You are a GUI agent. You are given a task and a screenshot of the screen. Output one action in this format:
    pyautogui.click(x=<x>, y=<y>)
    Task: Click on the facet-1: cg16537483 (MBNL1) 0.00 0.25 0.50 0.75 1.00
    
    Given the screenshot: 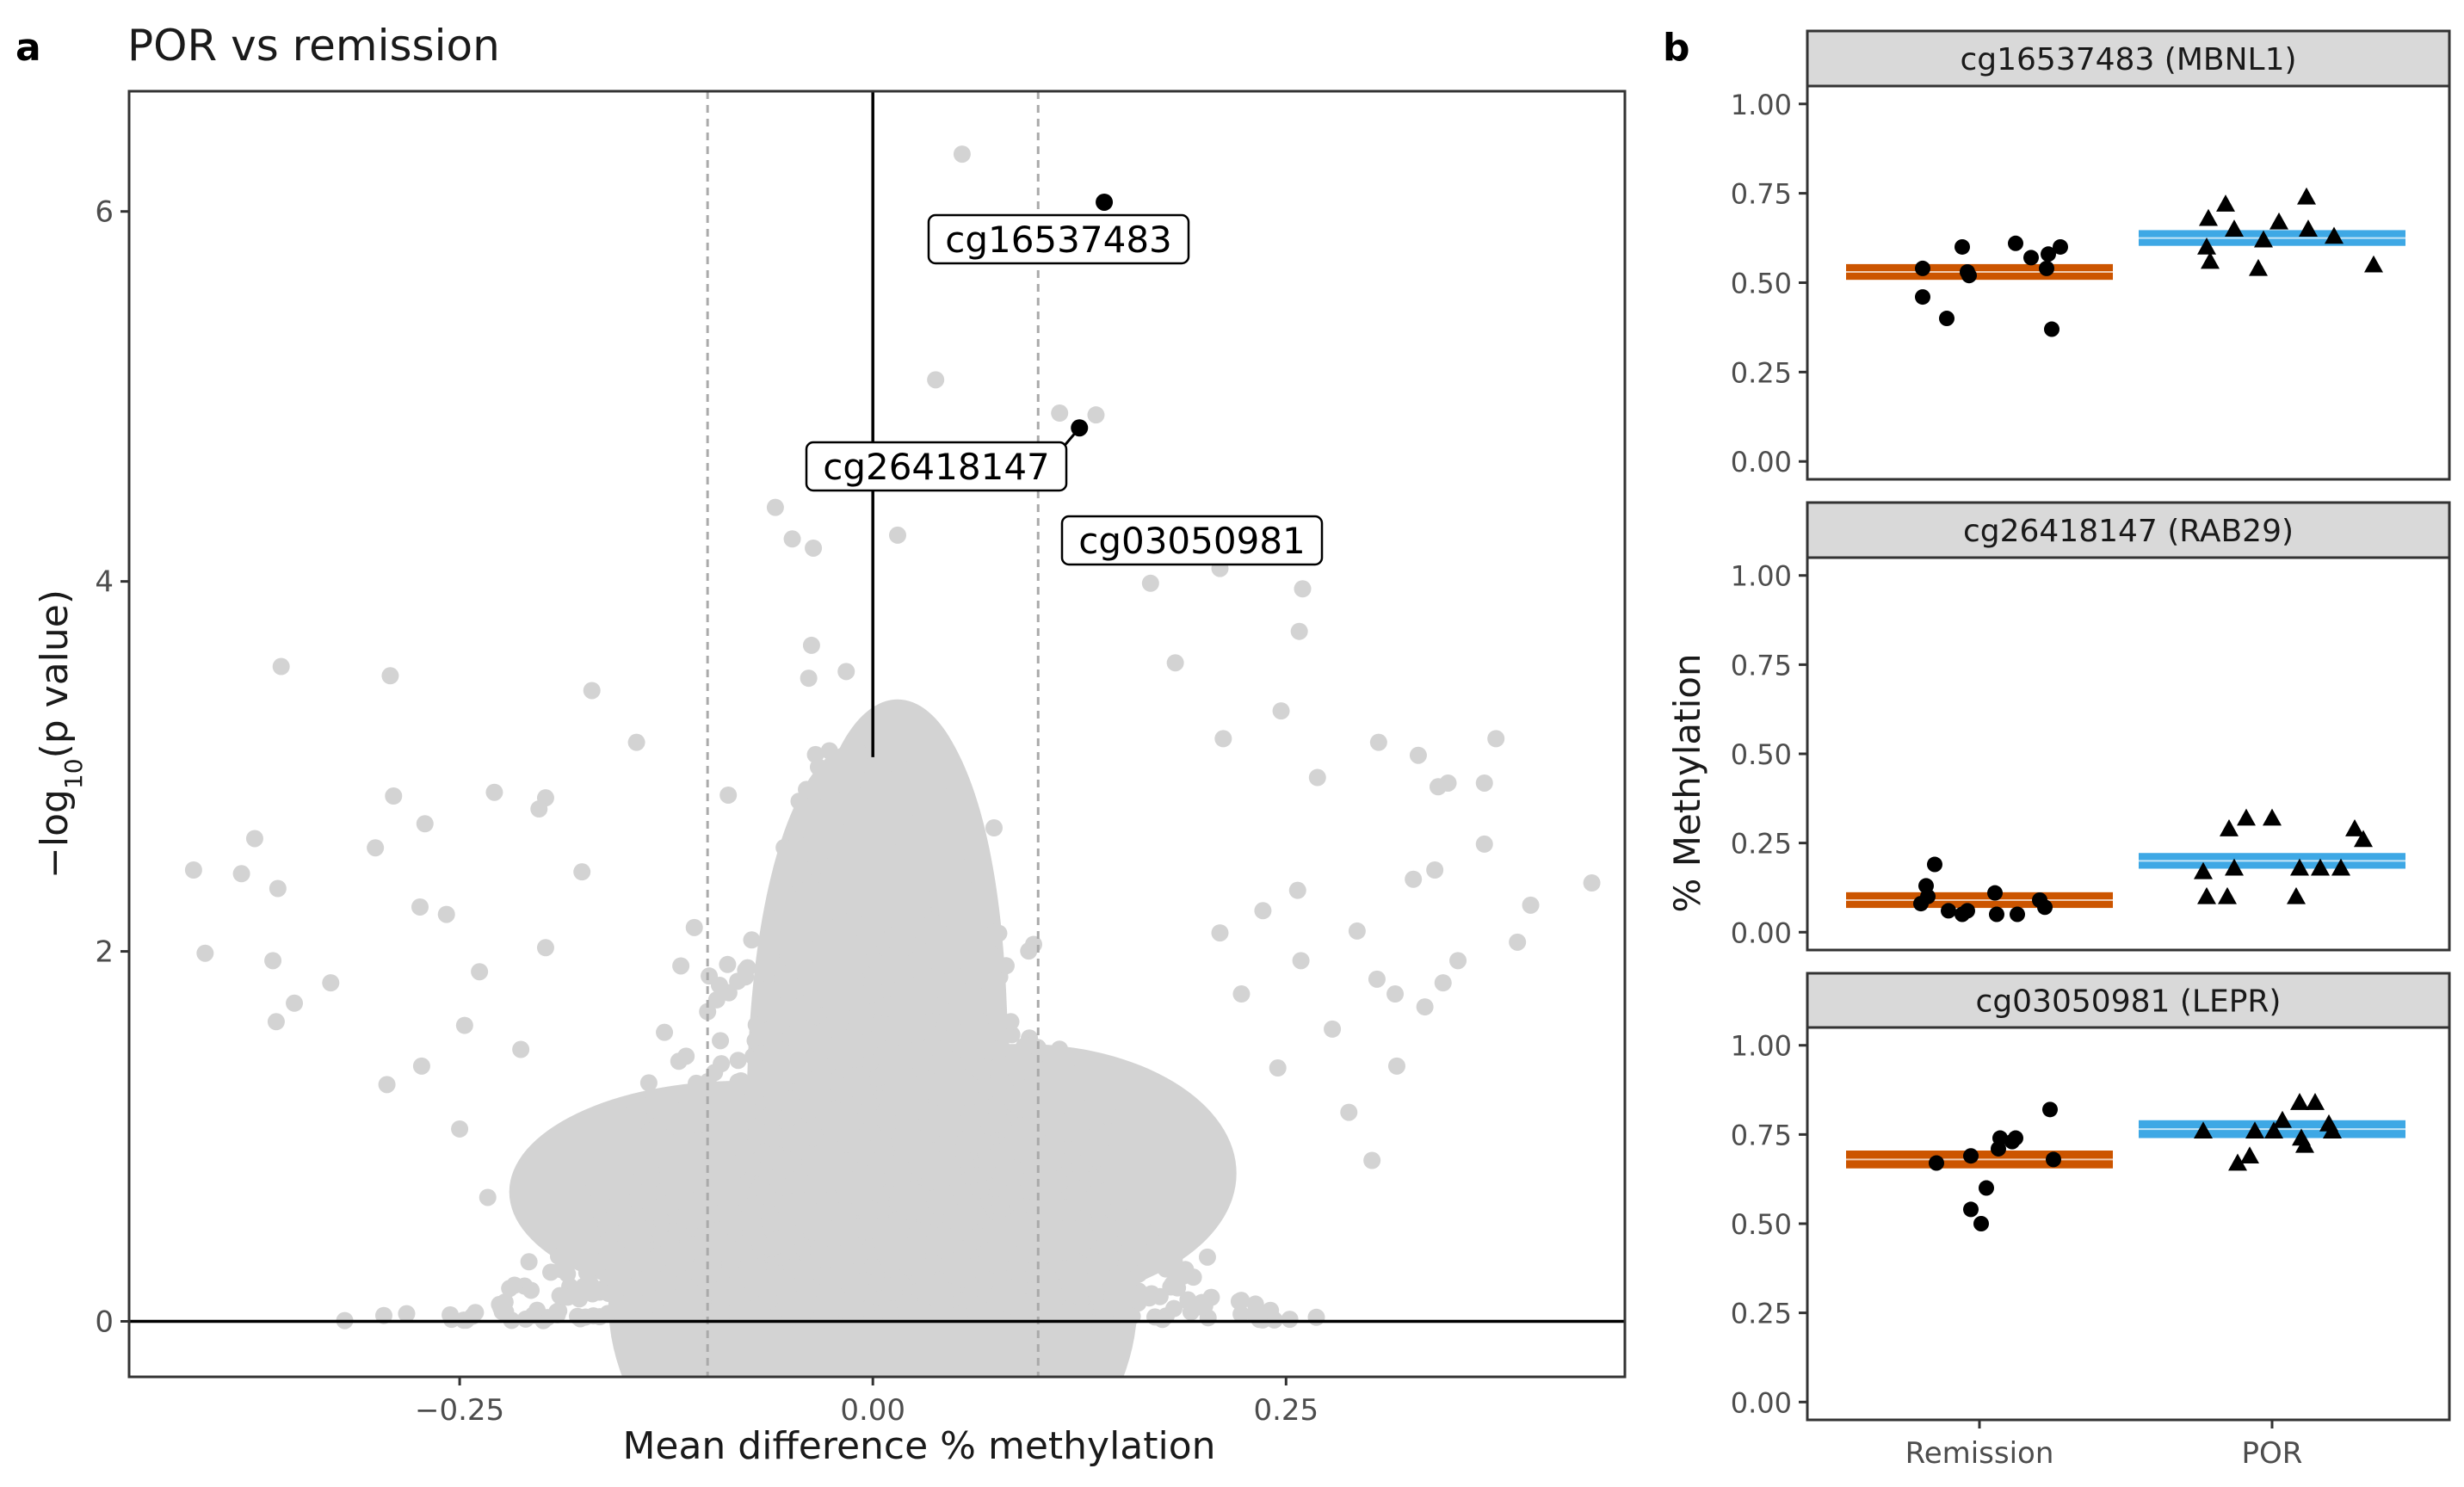 What is the action you would take?
    pyautogui.click(x=2091, y=255)
    